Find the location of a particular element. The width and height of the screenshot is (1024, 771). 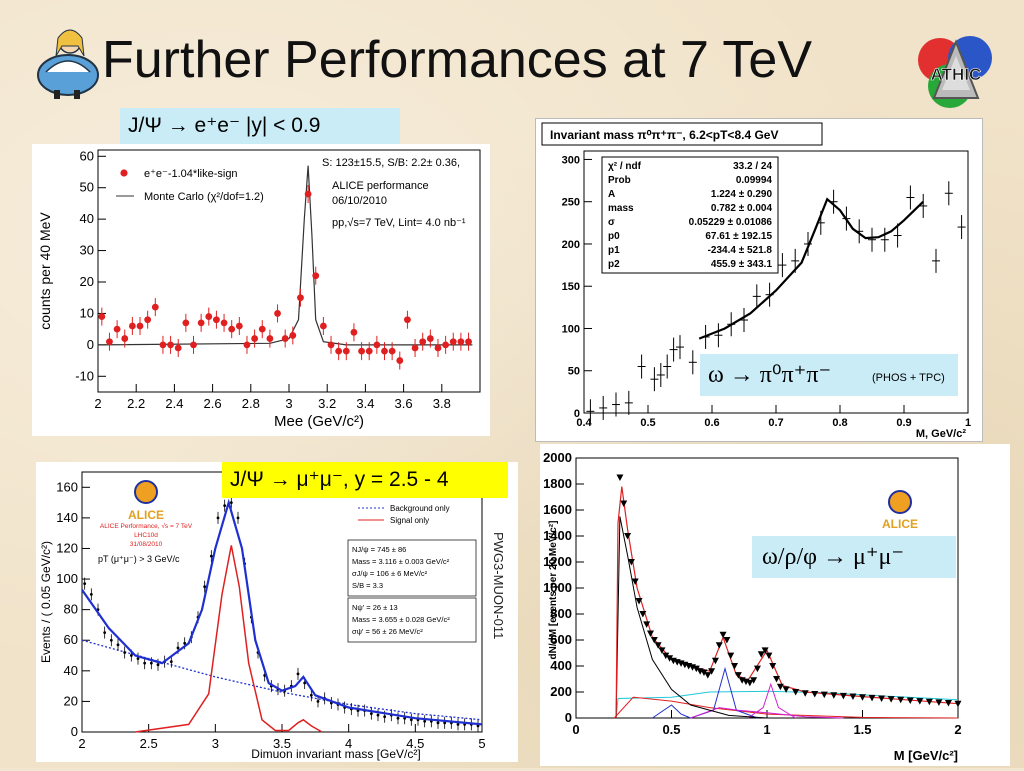

background-curve is located at coordinates (282, 680).